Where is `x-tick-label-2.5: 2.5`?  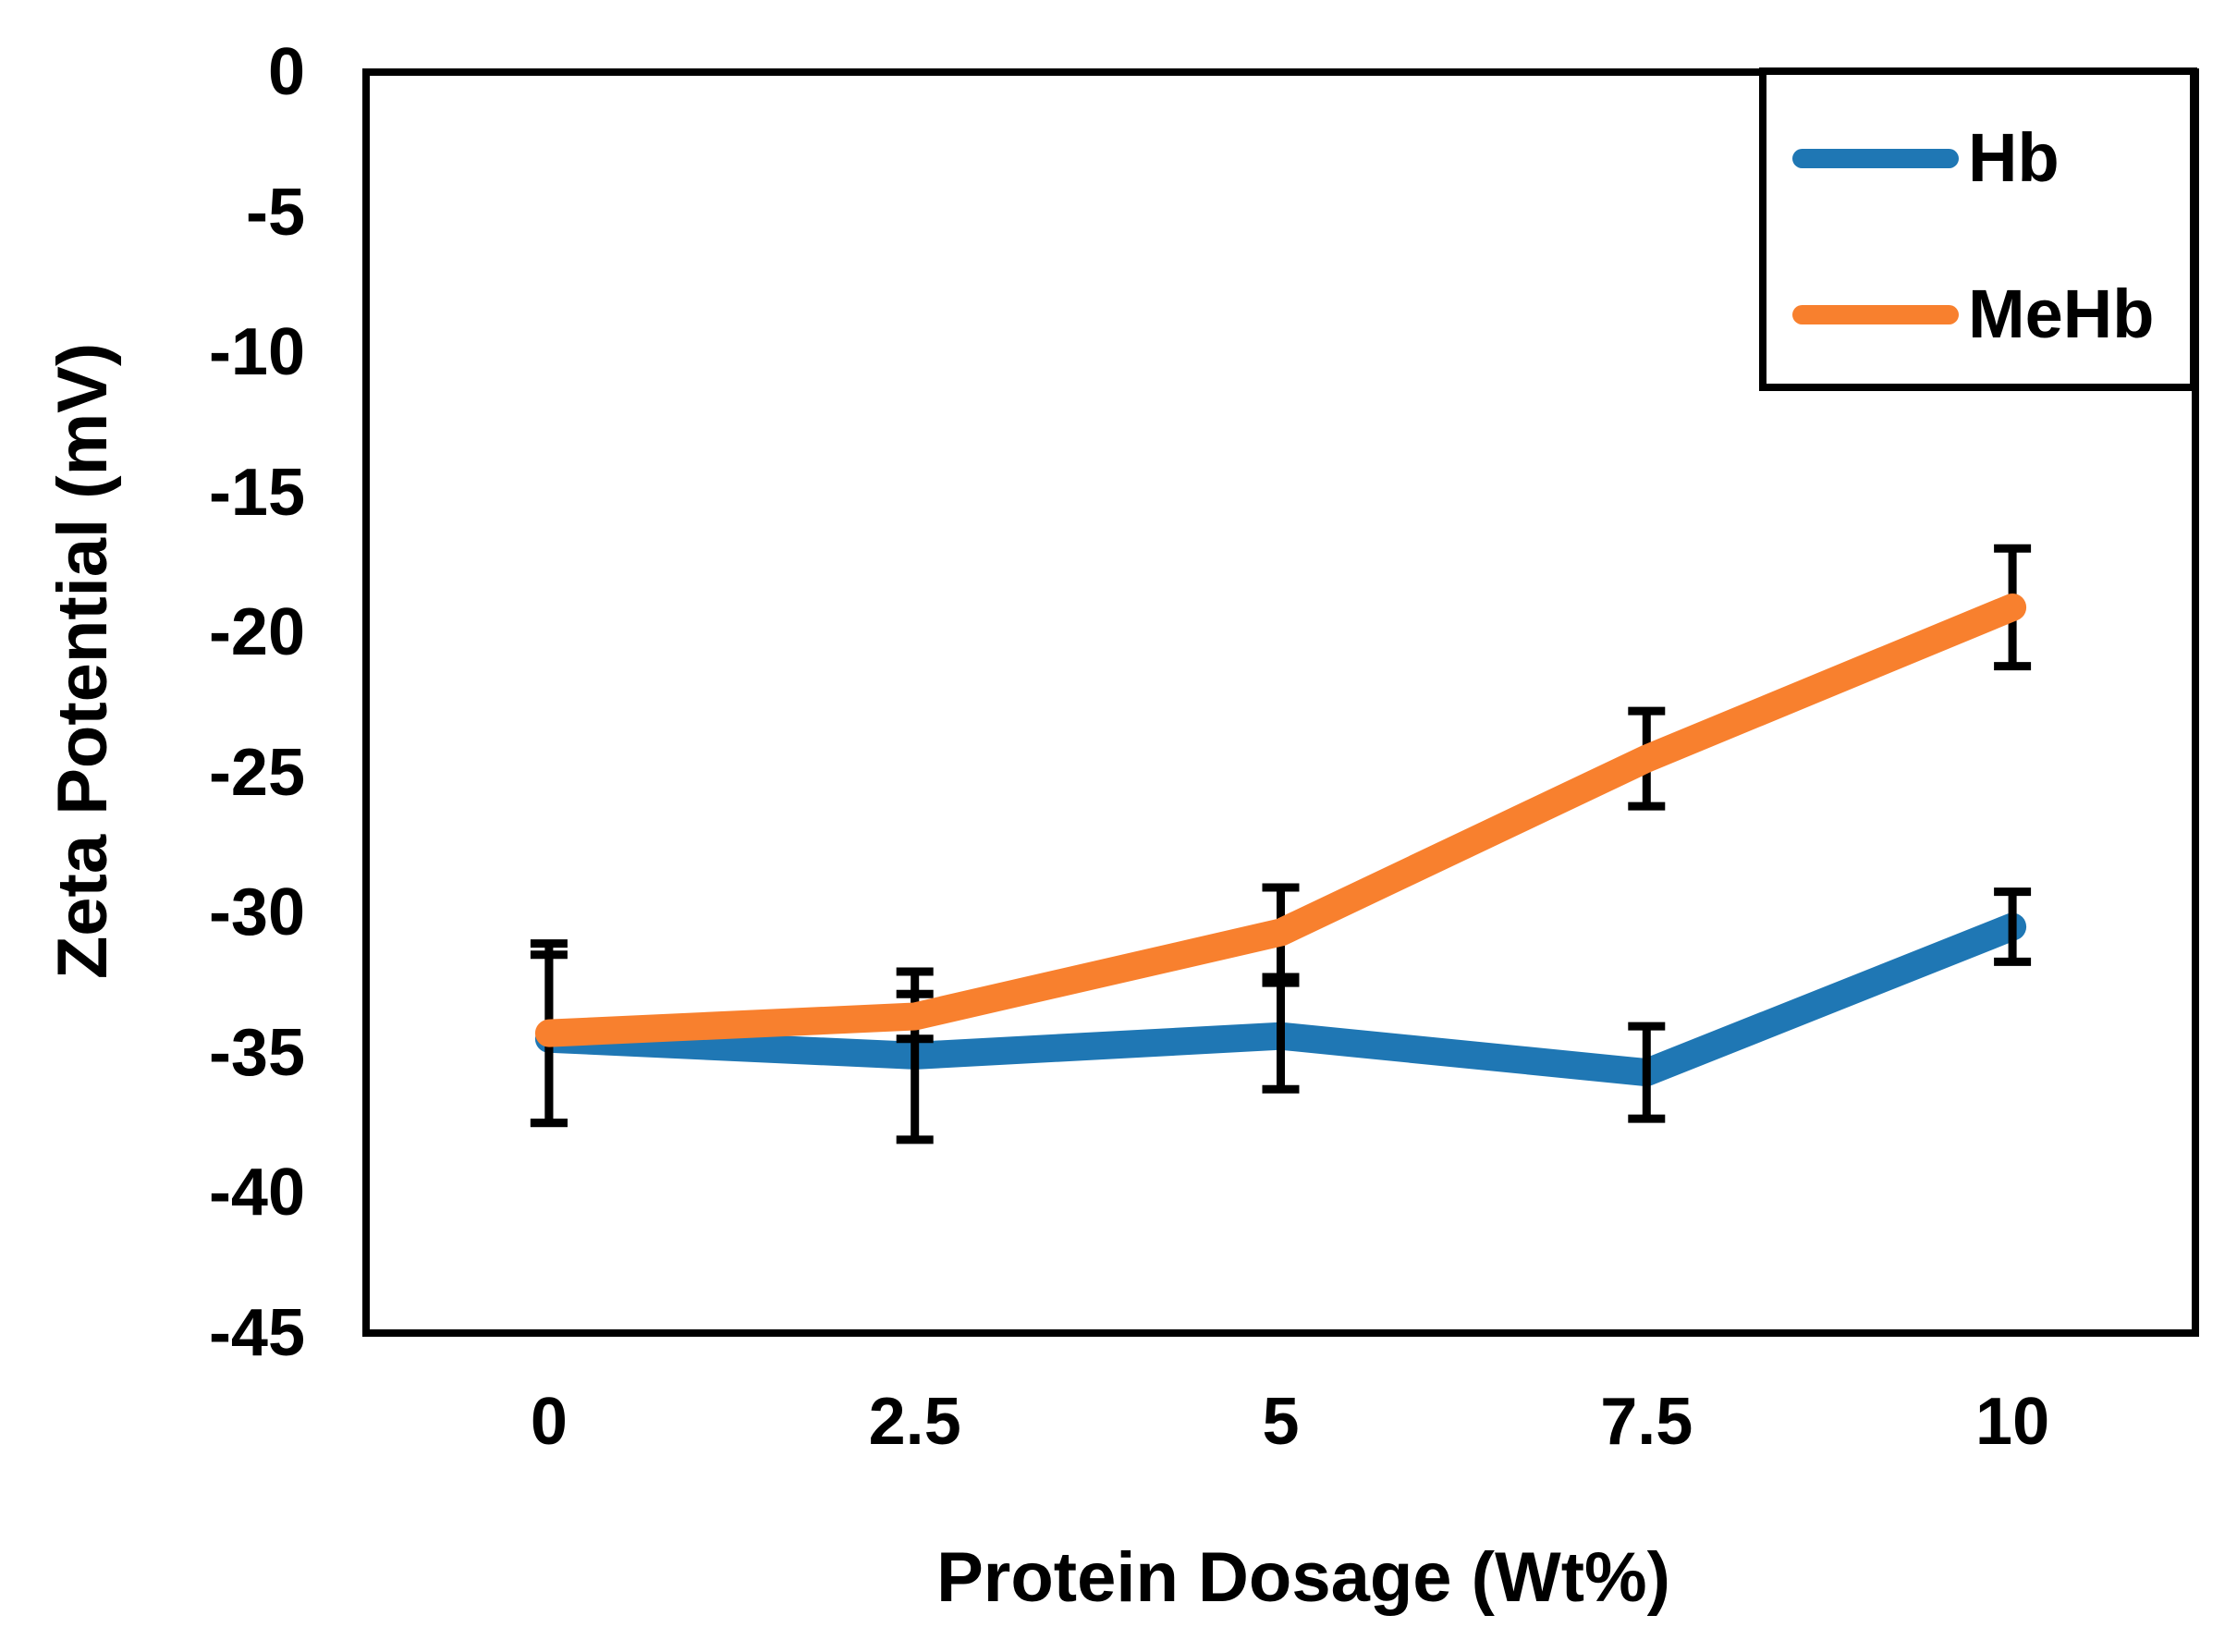
x-tick-label-2.5: 2.5 is located at coordinates (914, 1422).